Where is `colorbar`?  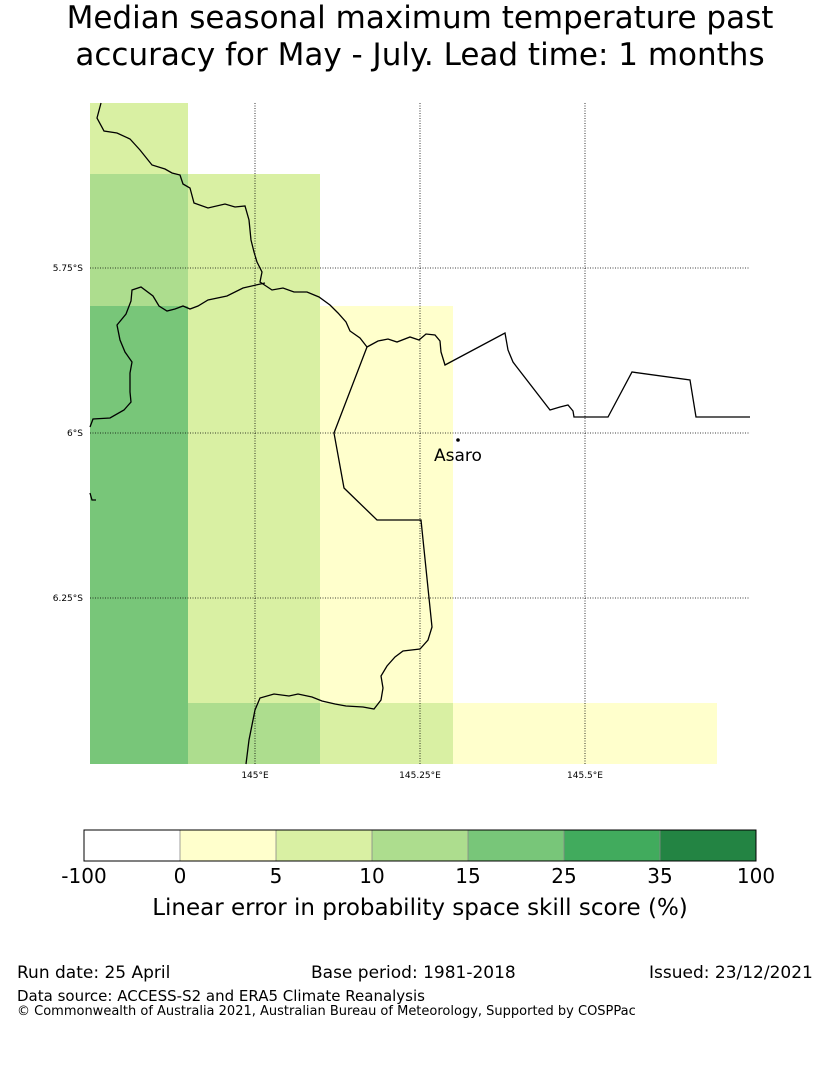 colorbar is located at coordinates (420, 845).